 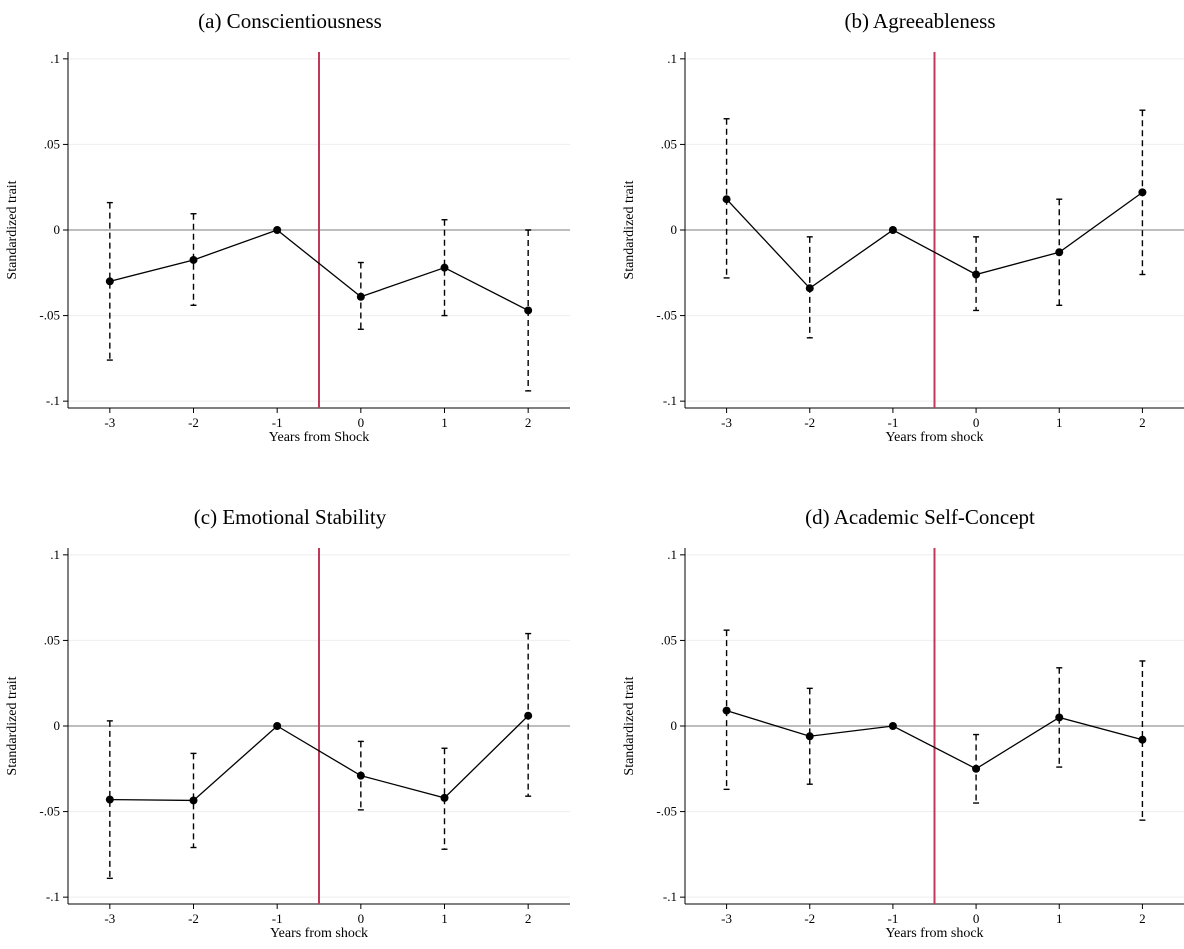 I want to click on x-axis-title: Years from Shock, so click(x=319, y=437).